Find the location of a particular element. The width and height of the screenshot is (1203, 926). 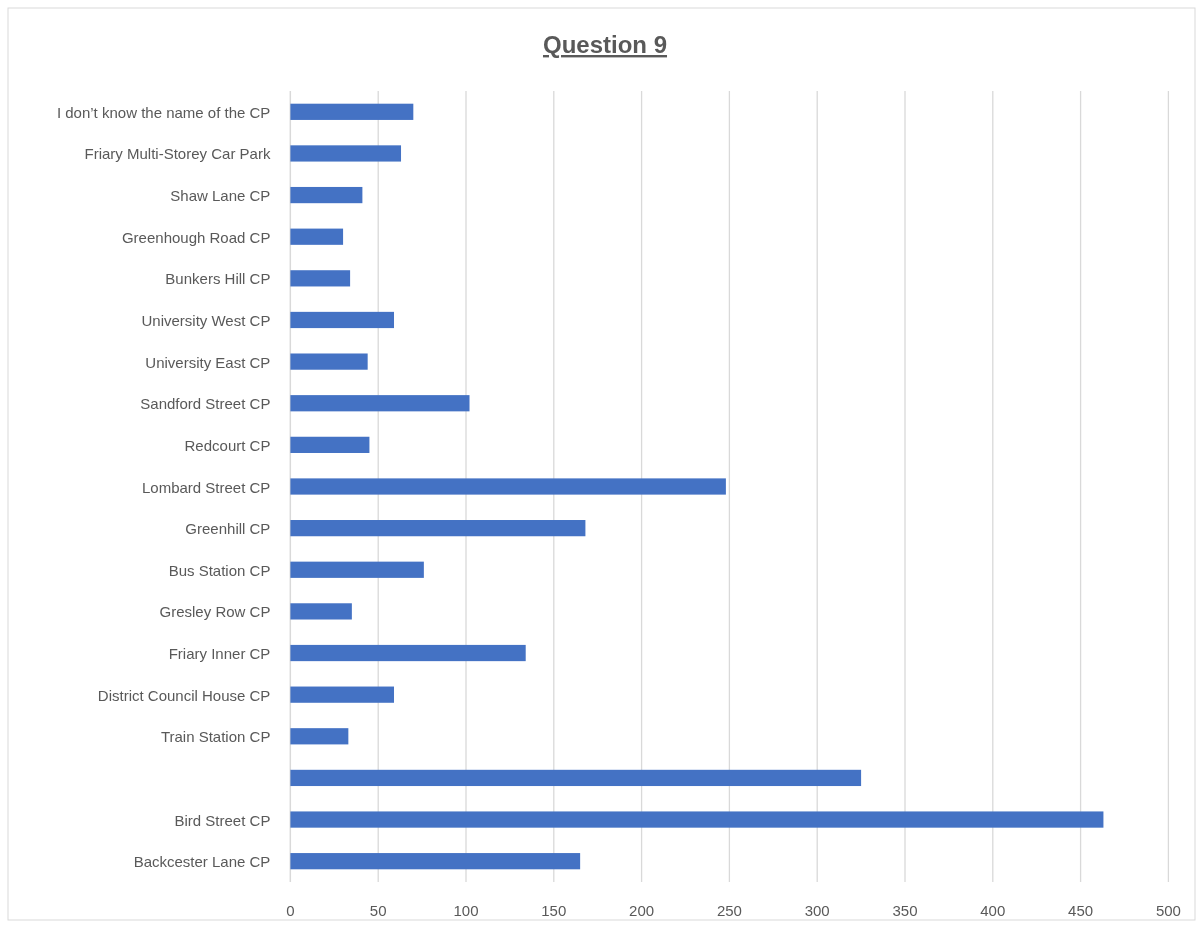

y-tick-label: Greenhough Road CP is located at coordinates (196, 237).